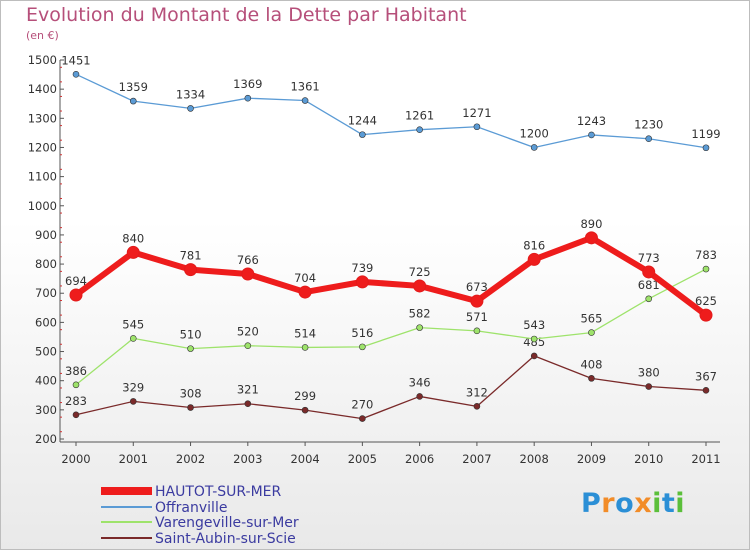 This screenshot has height=550, width=750. What do you see at coordinates (247, 459) in the screenshot?
I see `x-tick-label: 2003` at bounding box center [247, 459].